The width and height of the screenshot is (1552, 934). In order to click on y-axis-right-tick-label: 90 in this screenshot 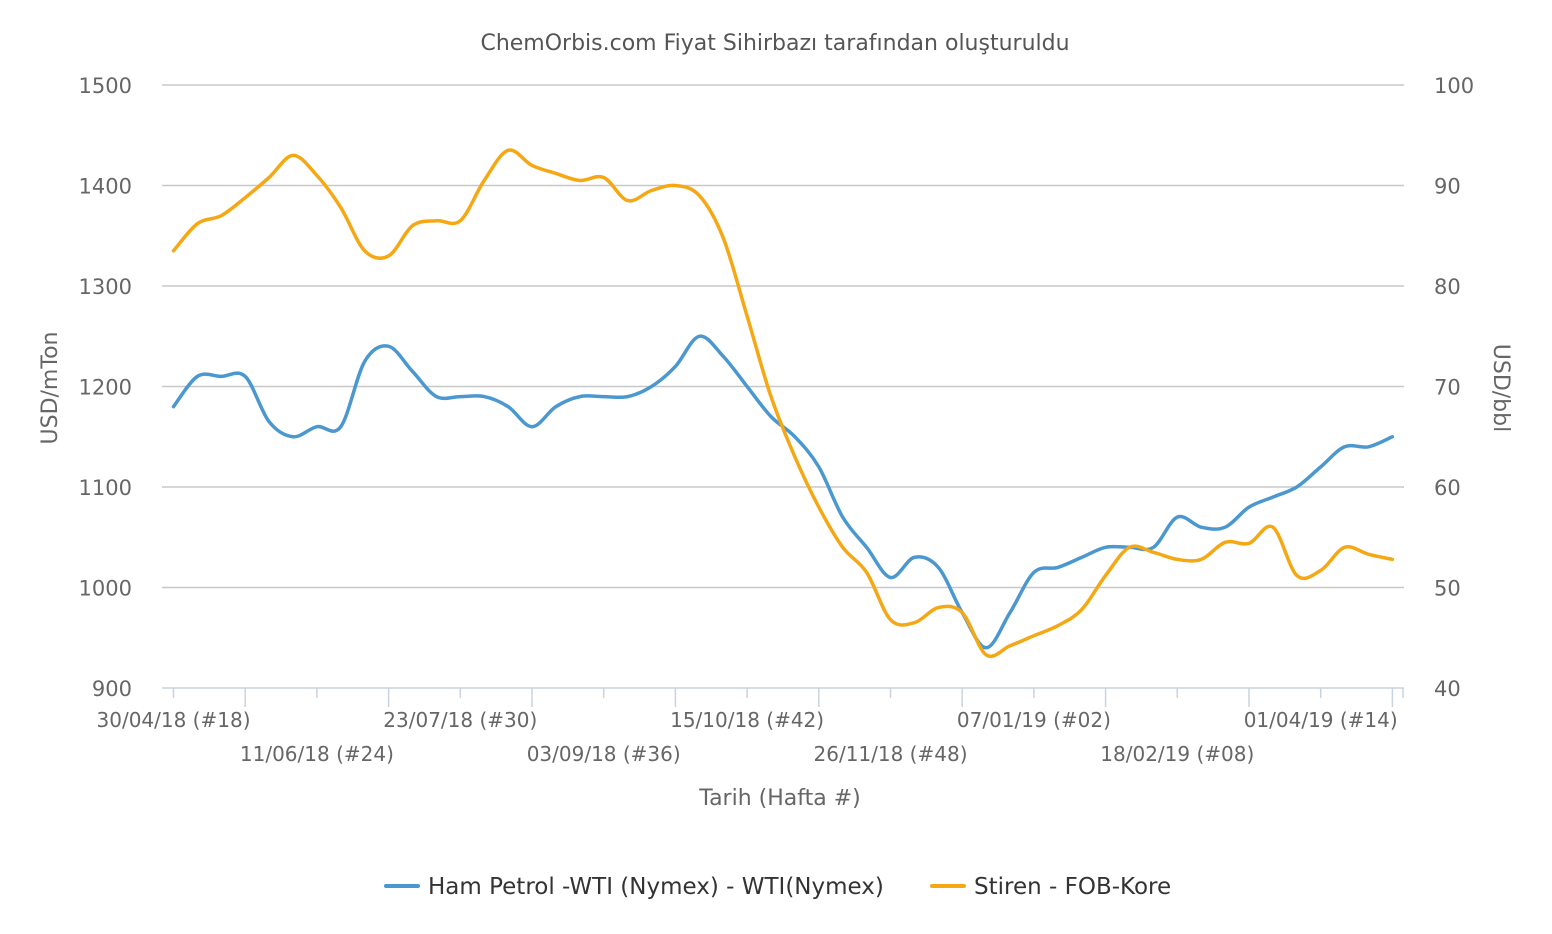, I will do `click(1447, 187)`.